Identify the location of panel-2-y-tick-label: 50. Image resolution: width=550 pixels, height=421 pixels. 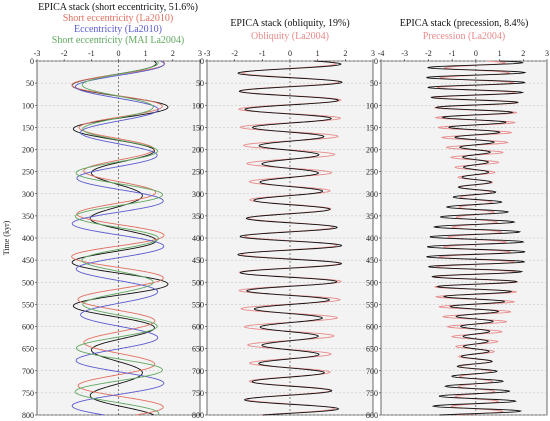
(200, 83).